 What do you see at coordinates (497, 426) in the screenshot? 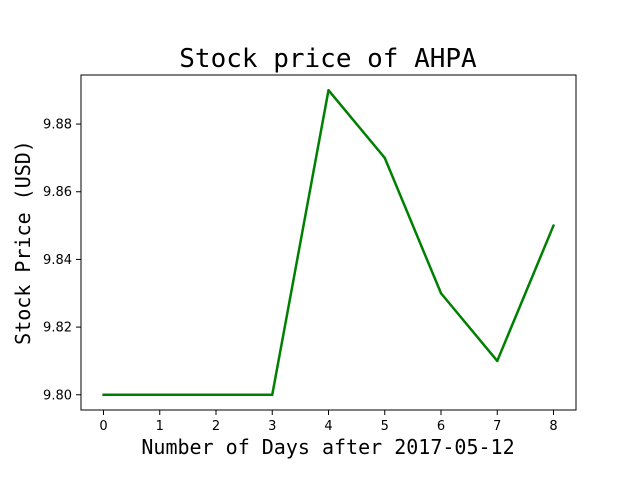
I see `x-tick-label: 7` at bounding box center [497, 426].